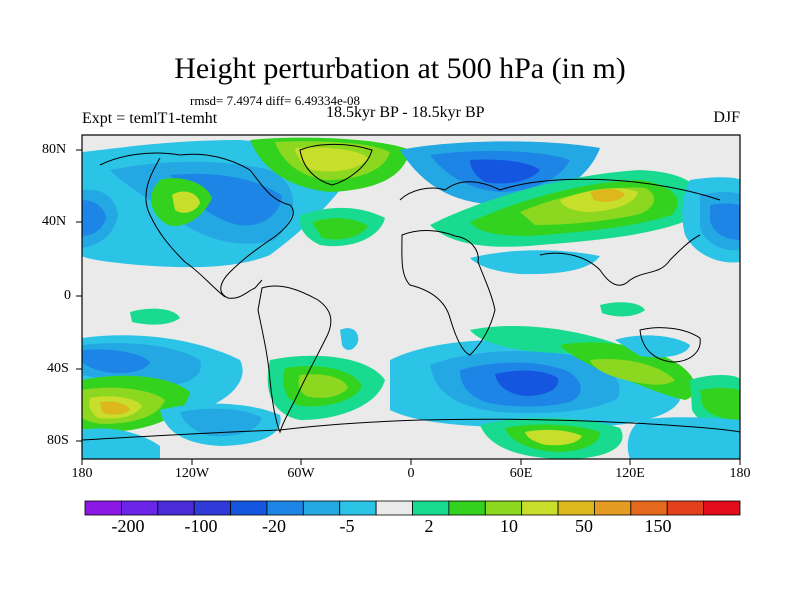 The width and height of the screenshot is (800, 600). What do you see at coordinates (274, 526) in the screenshot?
I see `colorbar-label: -20` at bounding box center [274, 526].